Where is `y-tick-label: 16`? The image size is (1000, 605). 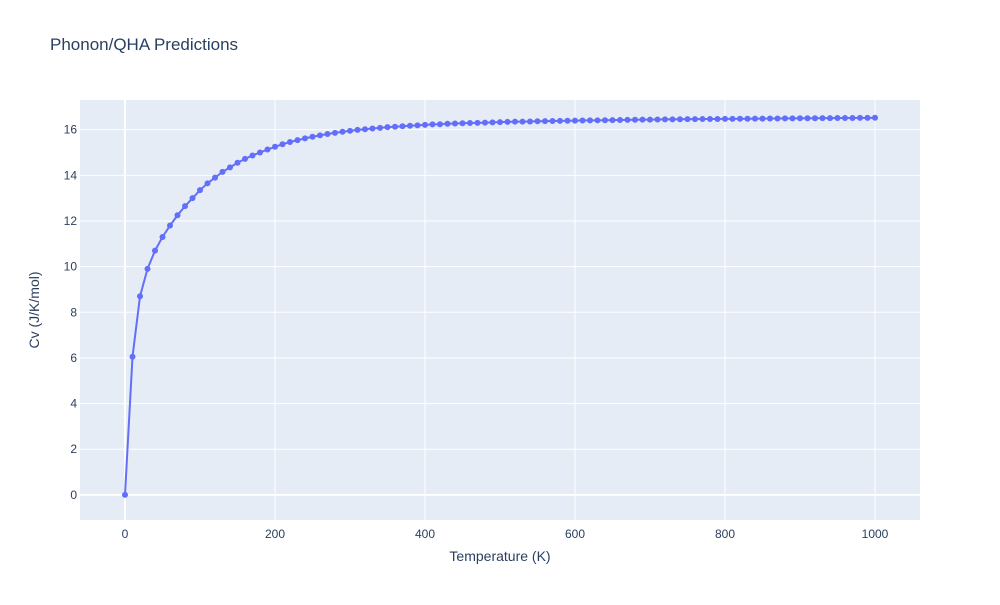 y-tick-label: 16 is located at coordinates (71, 130).